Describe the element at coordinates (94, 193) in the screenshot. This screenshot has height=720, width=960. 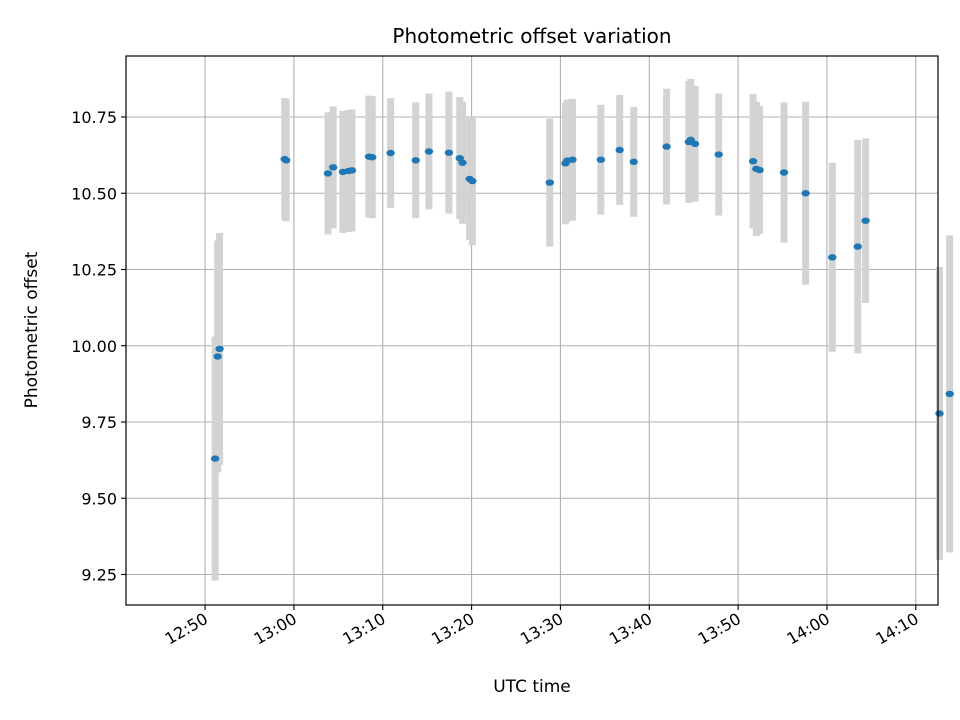
I see `y-tick-label: 10.50` at that location.